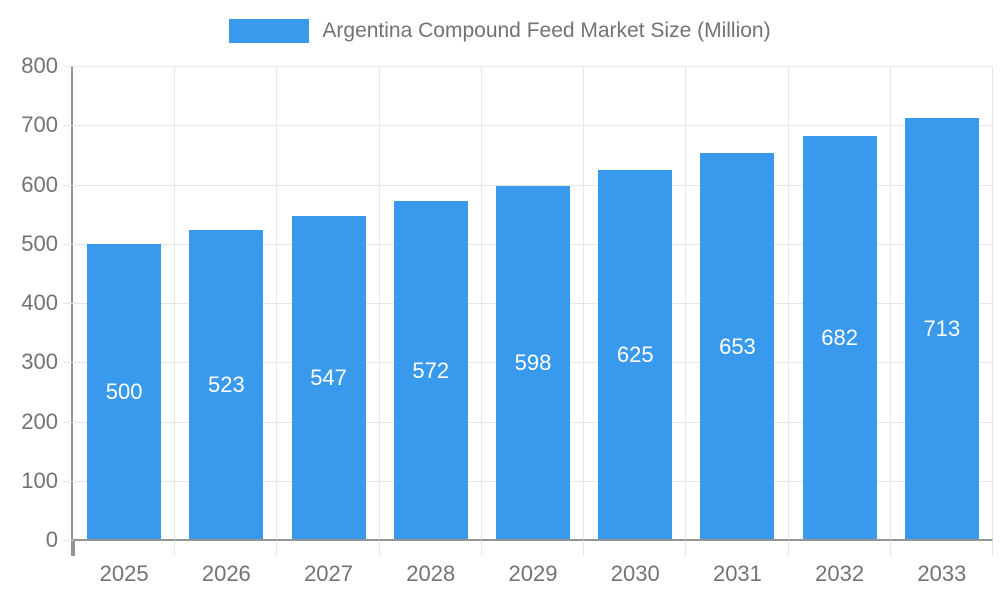 The width and height of the screenshot is (1000, 600). I want to click on y-tick-label: 500, so click(39, 243).